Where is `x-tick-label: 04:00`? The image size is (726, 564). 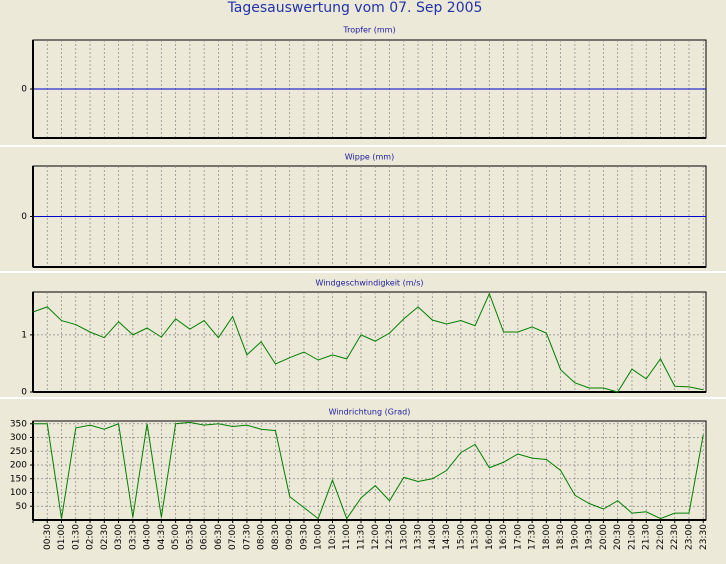 x-tick-label: 04:00 is located at coordinates (148, 537).